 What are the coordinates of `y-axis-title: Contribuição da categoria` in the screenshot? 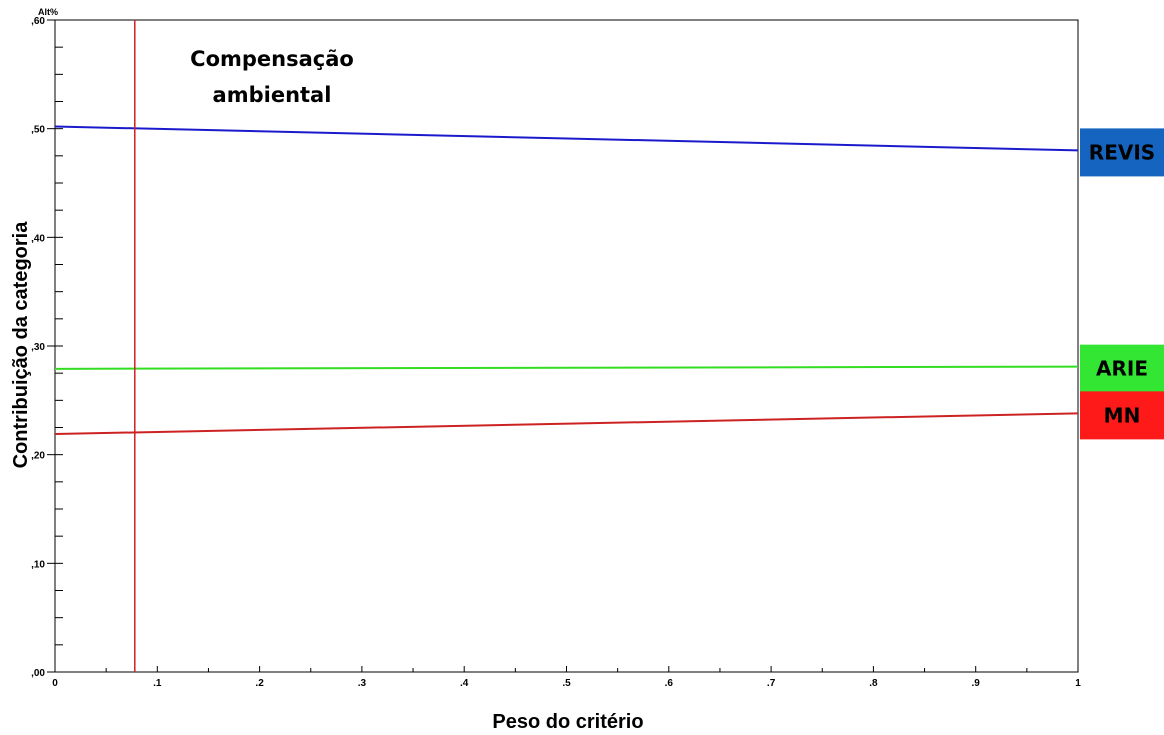 It's located at (21, 345).